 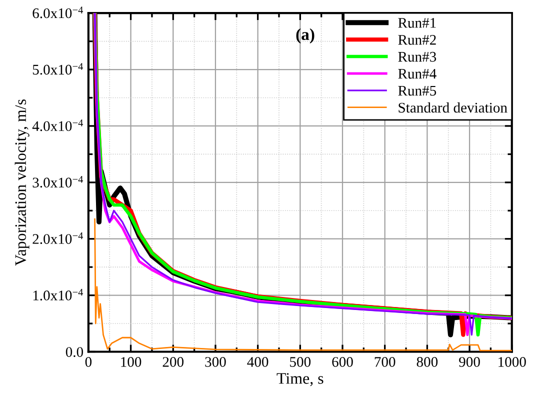 What do you see at coordinates (58, 69) in the screenshot?
I see `y-tick-label: 5.0x10$^{−4}$` at bounding box center [58, 69].